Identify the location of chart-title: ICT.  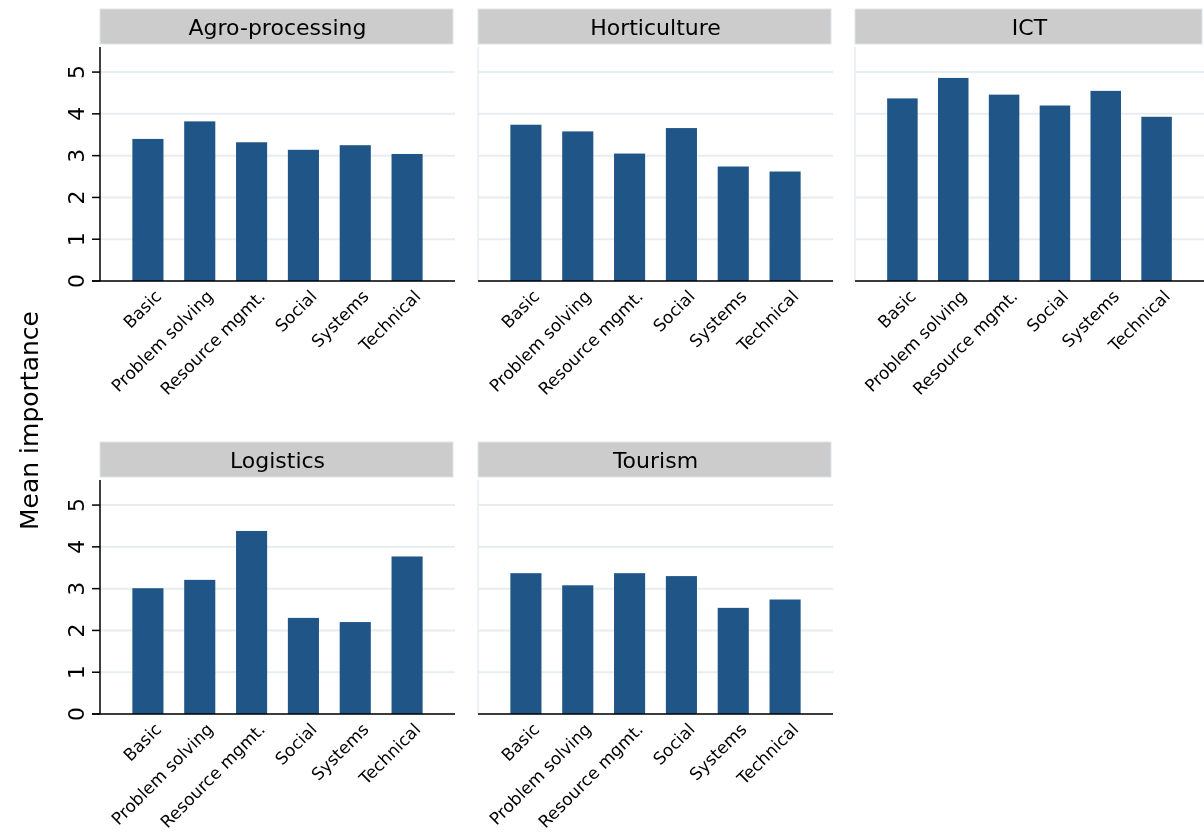
(1029, 27).